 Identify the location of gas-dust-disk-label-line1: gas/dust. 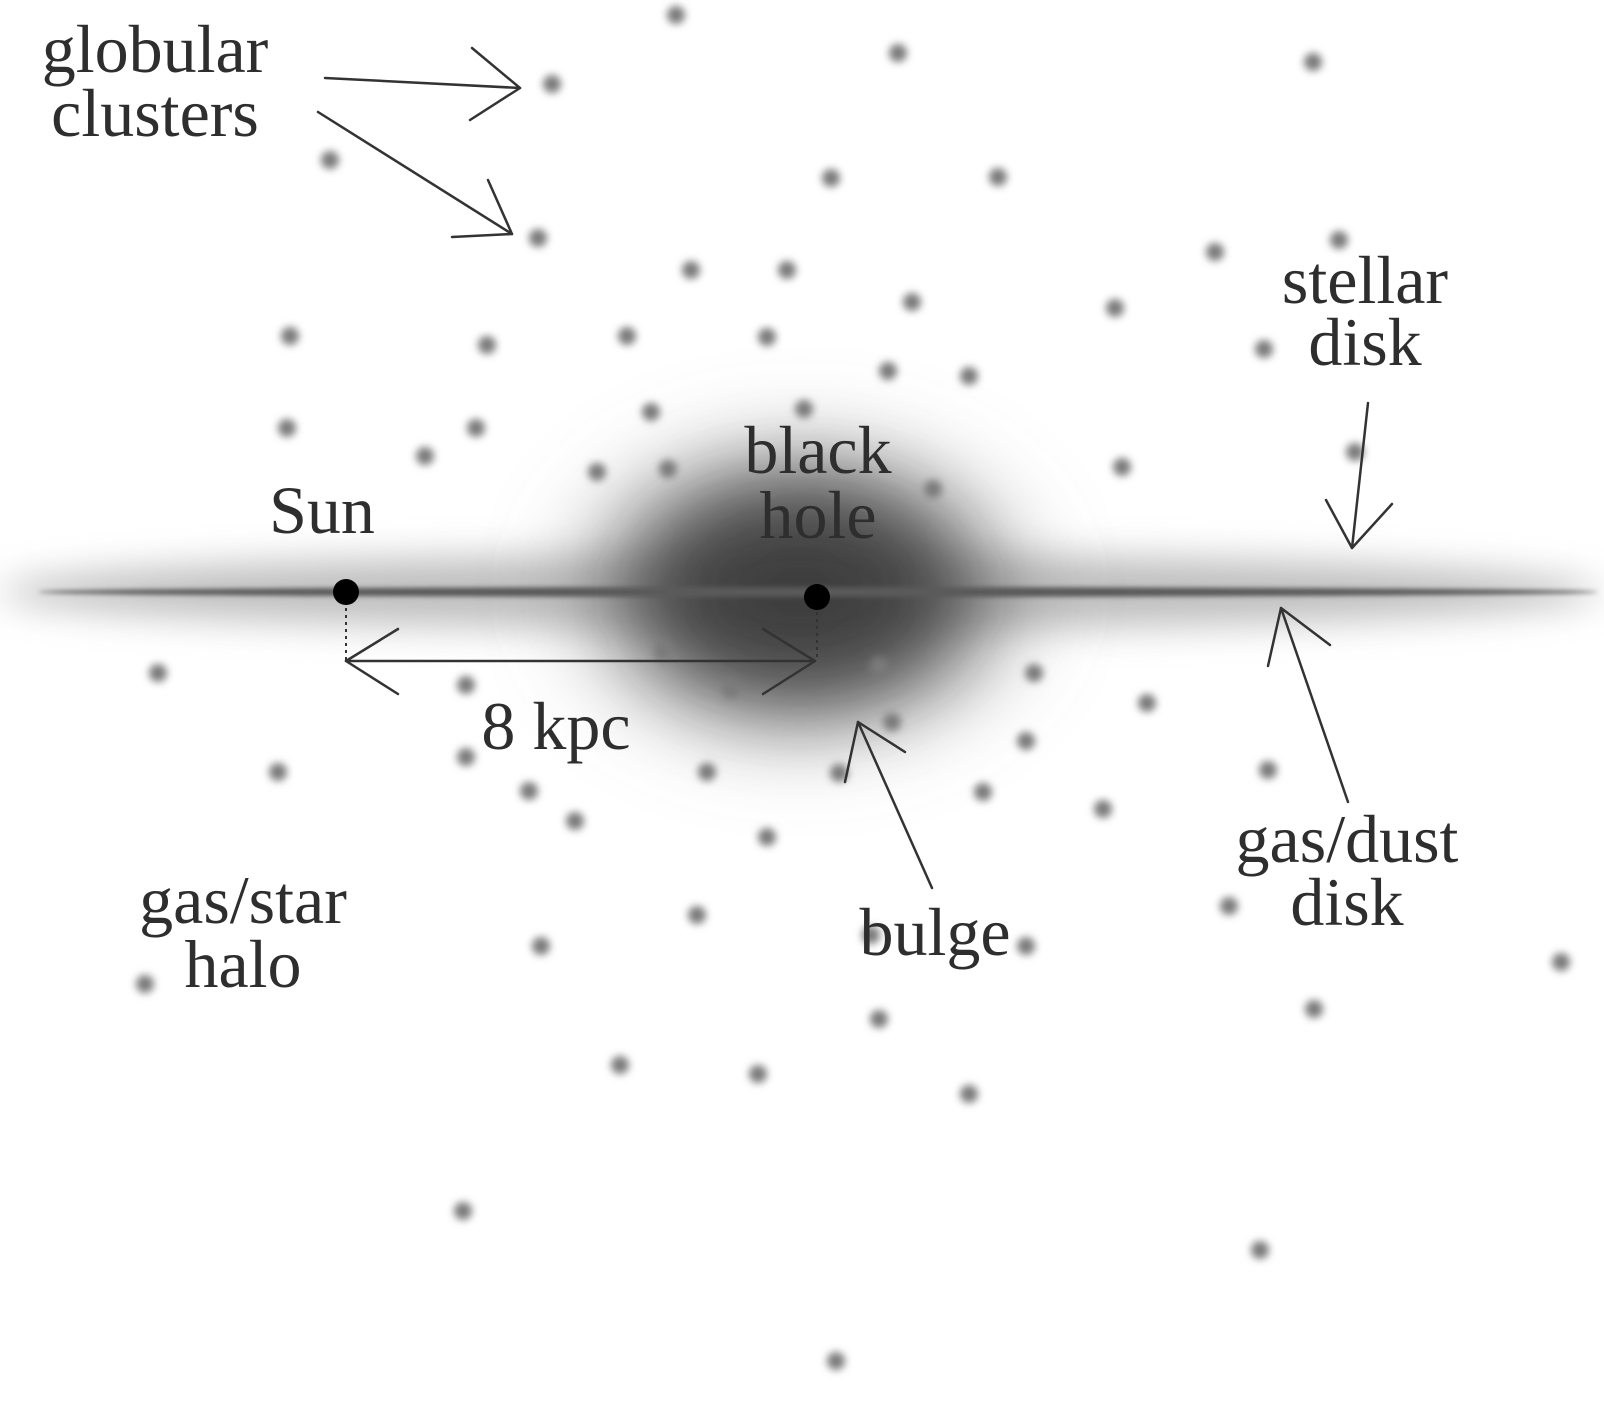
(1347, 839).